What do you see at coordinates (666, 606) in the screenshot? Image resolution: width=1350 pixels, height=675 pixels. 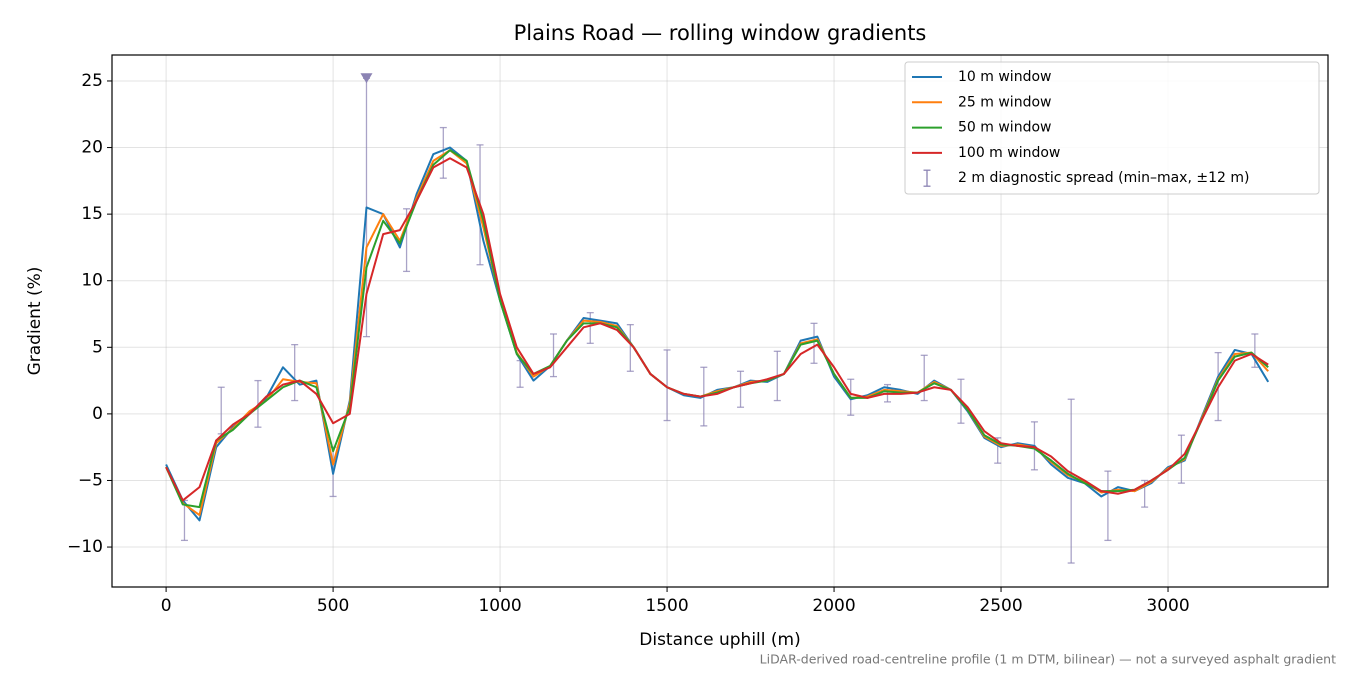 I see `x-tick-label: 1500` at bounding box center [666, 606].